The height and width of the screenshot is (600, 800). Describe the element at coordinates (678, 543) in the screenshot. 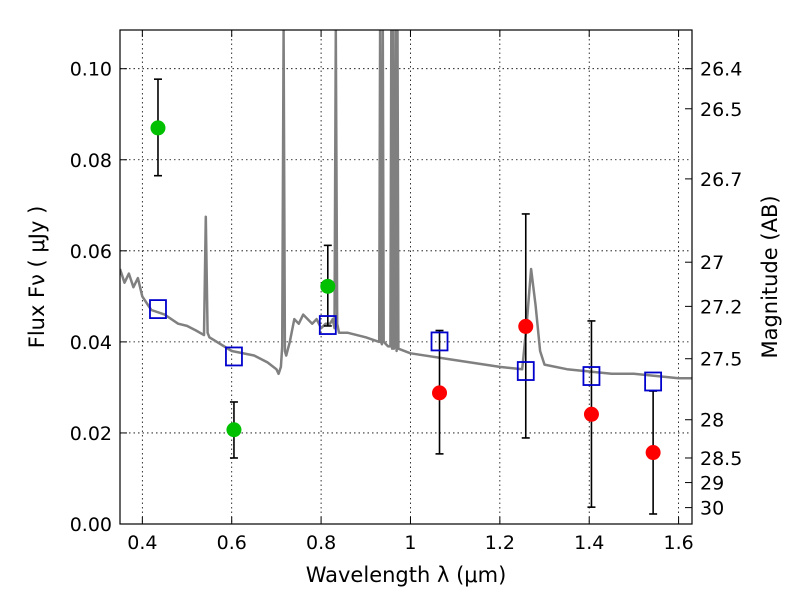

I see `x-tick-label: 1.6` at that location.